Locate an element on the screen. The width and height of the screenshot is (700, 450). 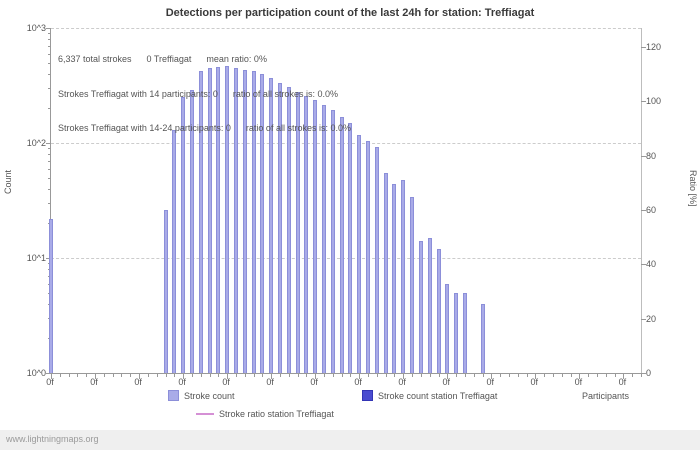
ratio-axis-tick-label: 120 is located at coordinates (654, 47).